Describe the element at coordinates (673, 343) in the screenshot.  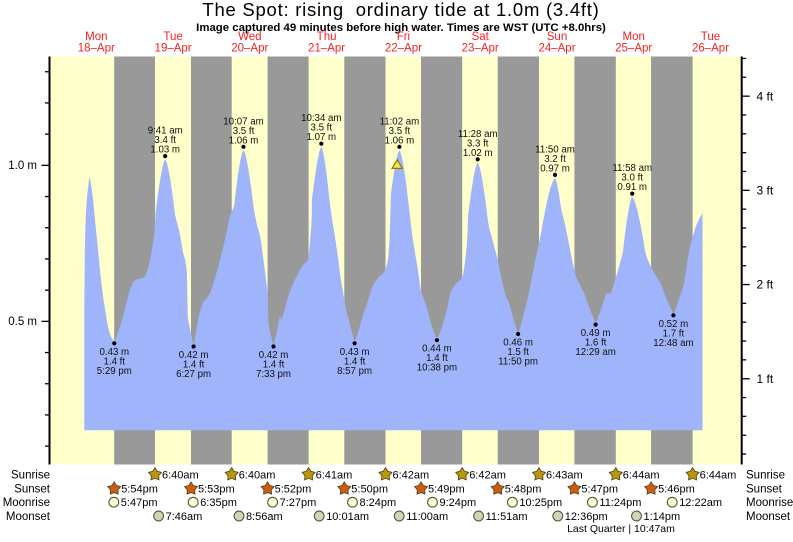
I see `svg-text: 12:48 am` at that location.